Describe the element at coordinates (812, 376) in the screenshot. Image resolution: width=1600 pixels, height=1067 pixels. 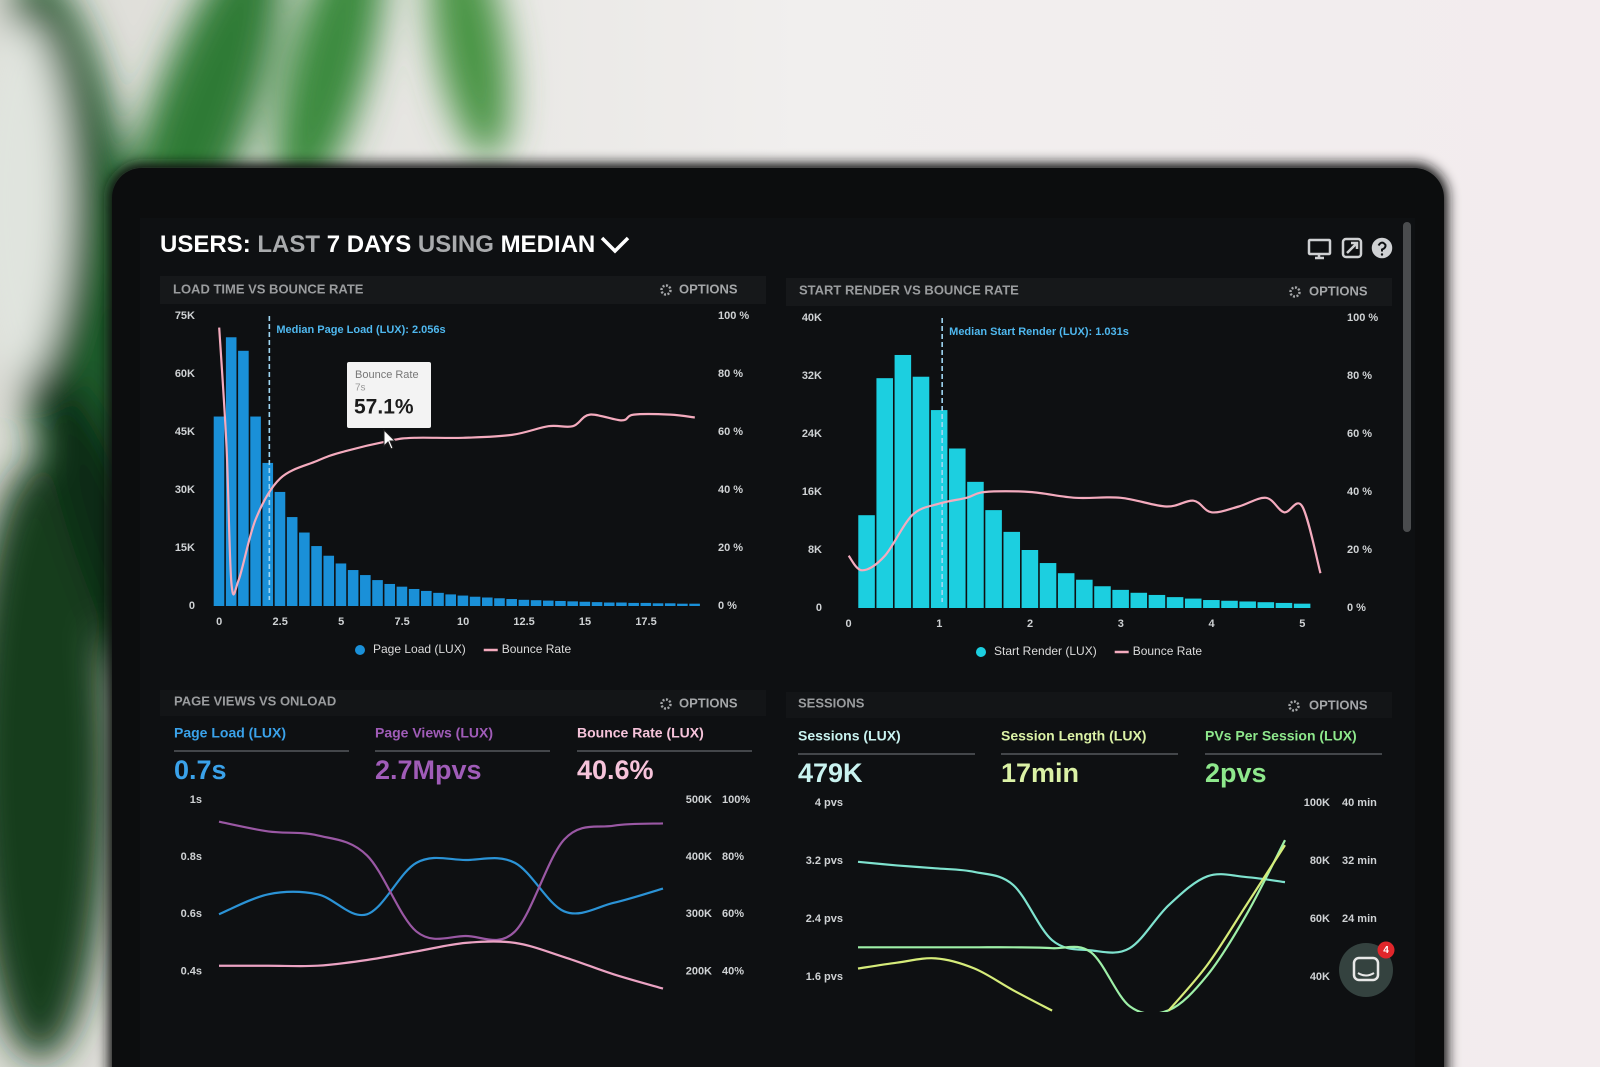
I see `y-tick-label: 32K` at that location.